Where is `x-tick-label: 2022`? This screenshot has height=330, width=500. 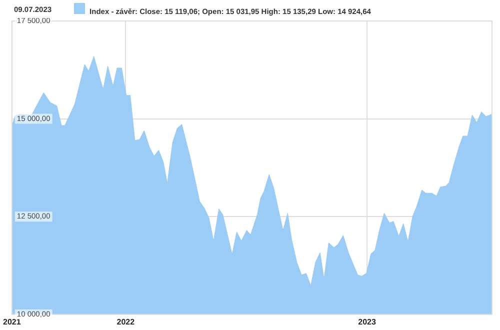 x-tick-label: 2022 is located at coordinates (126, 321).